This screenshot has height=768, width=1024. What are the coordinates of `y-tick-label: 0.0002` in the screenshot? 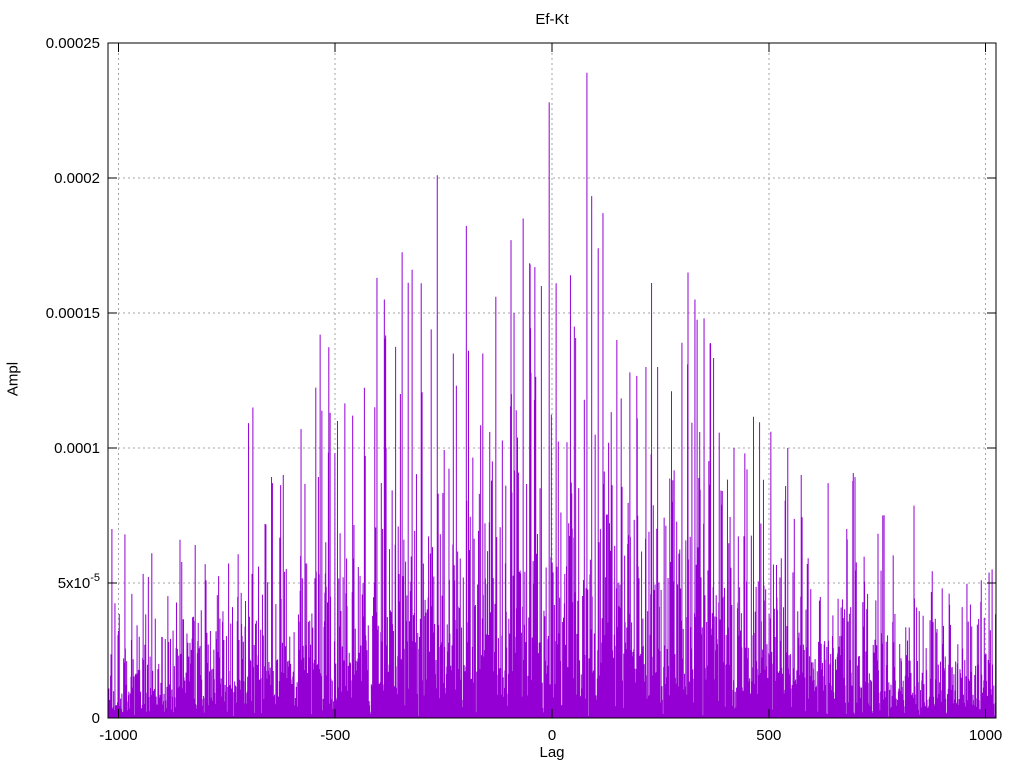 It's located at (77, 178).